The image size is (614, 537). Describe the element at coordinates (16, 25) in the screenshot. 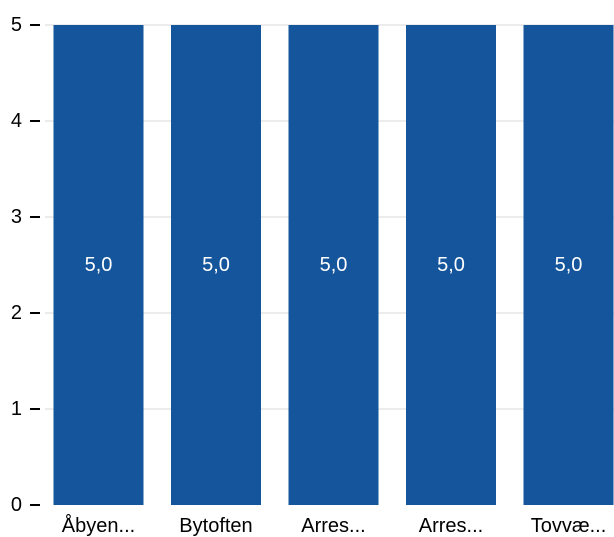

I see `y-tick-label: 5` at that location.